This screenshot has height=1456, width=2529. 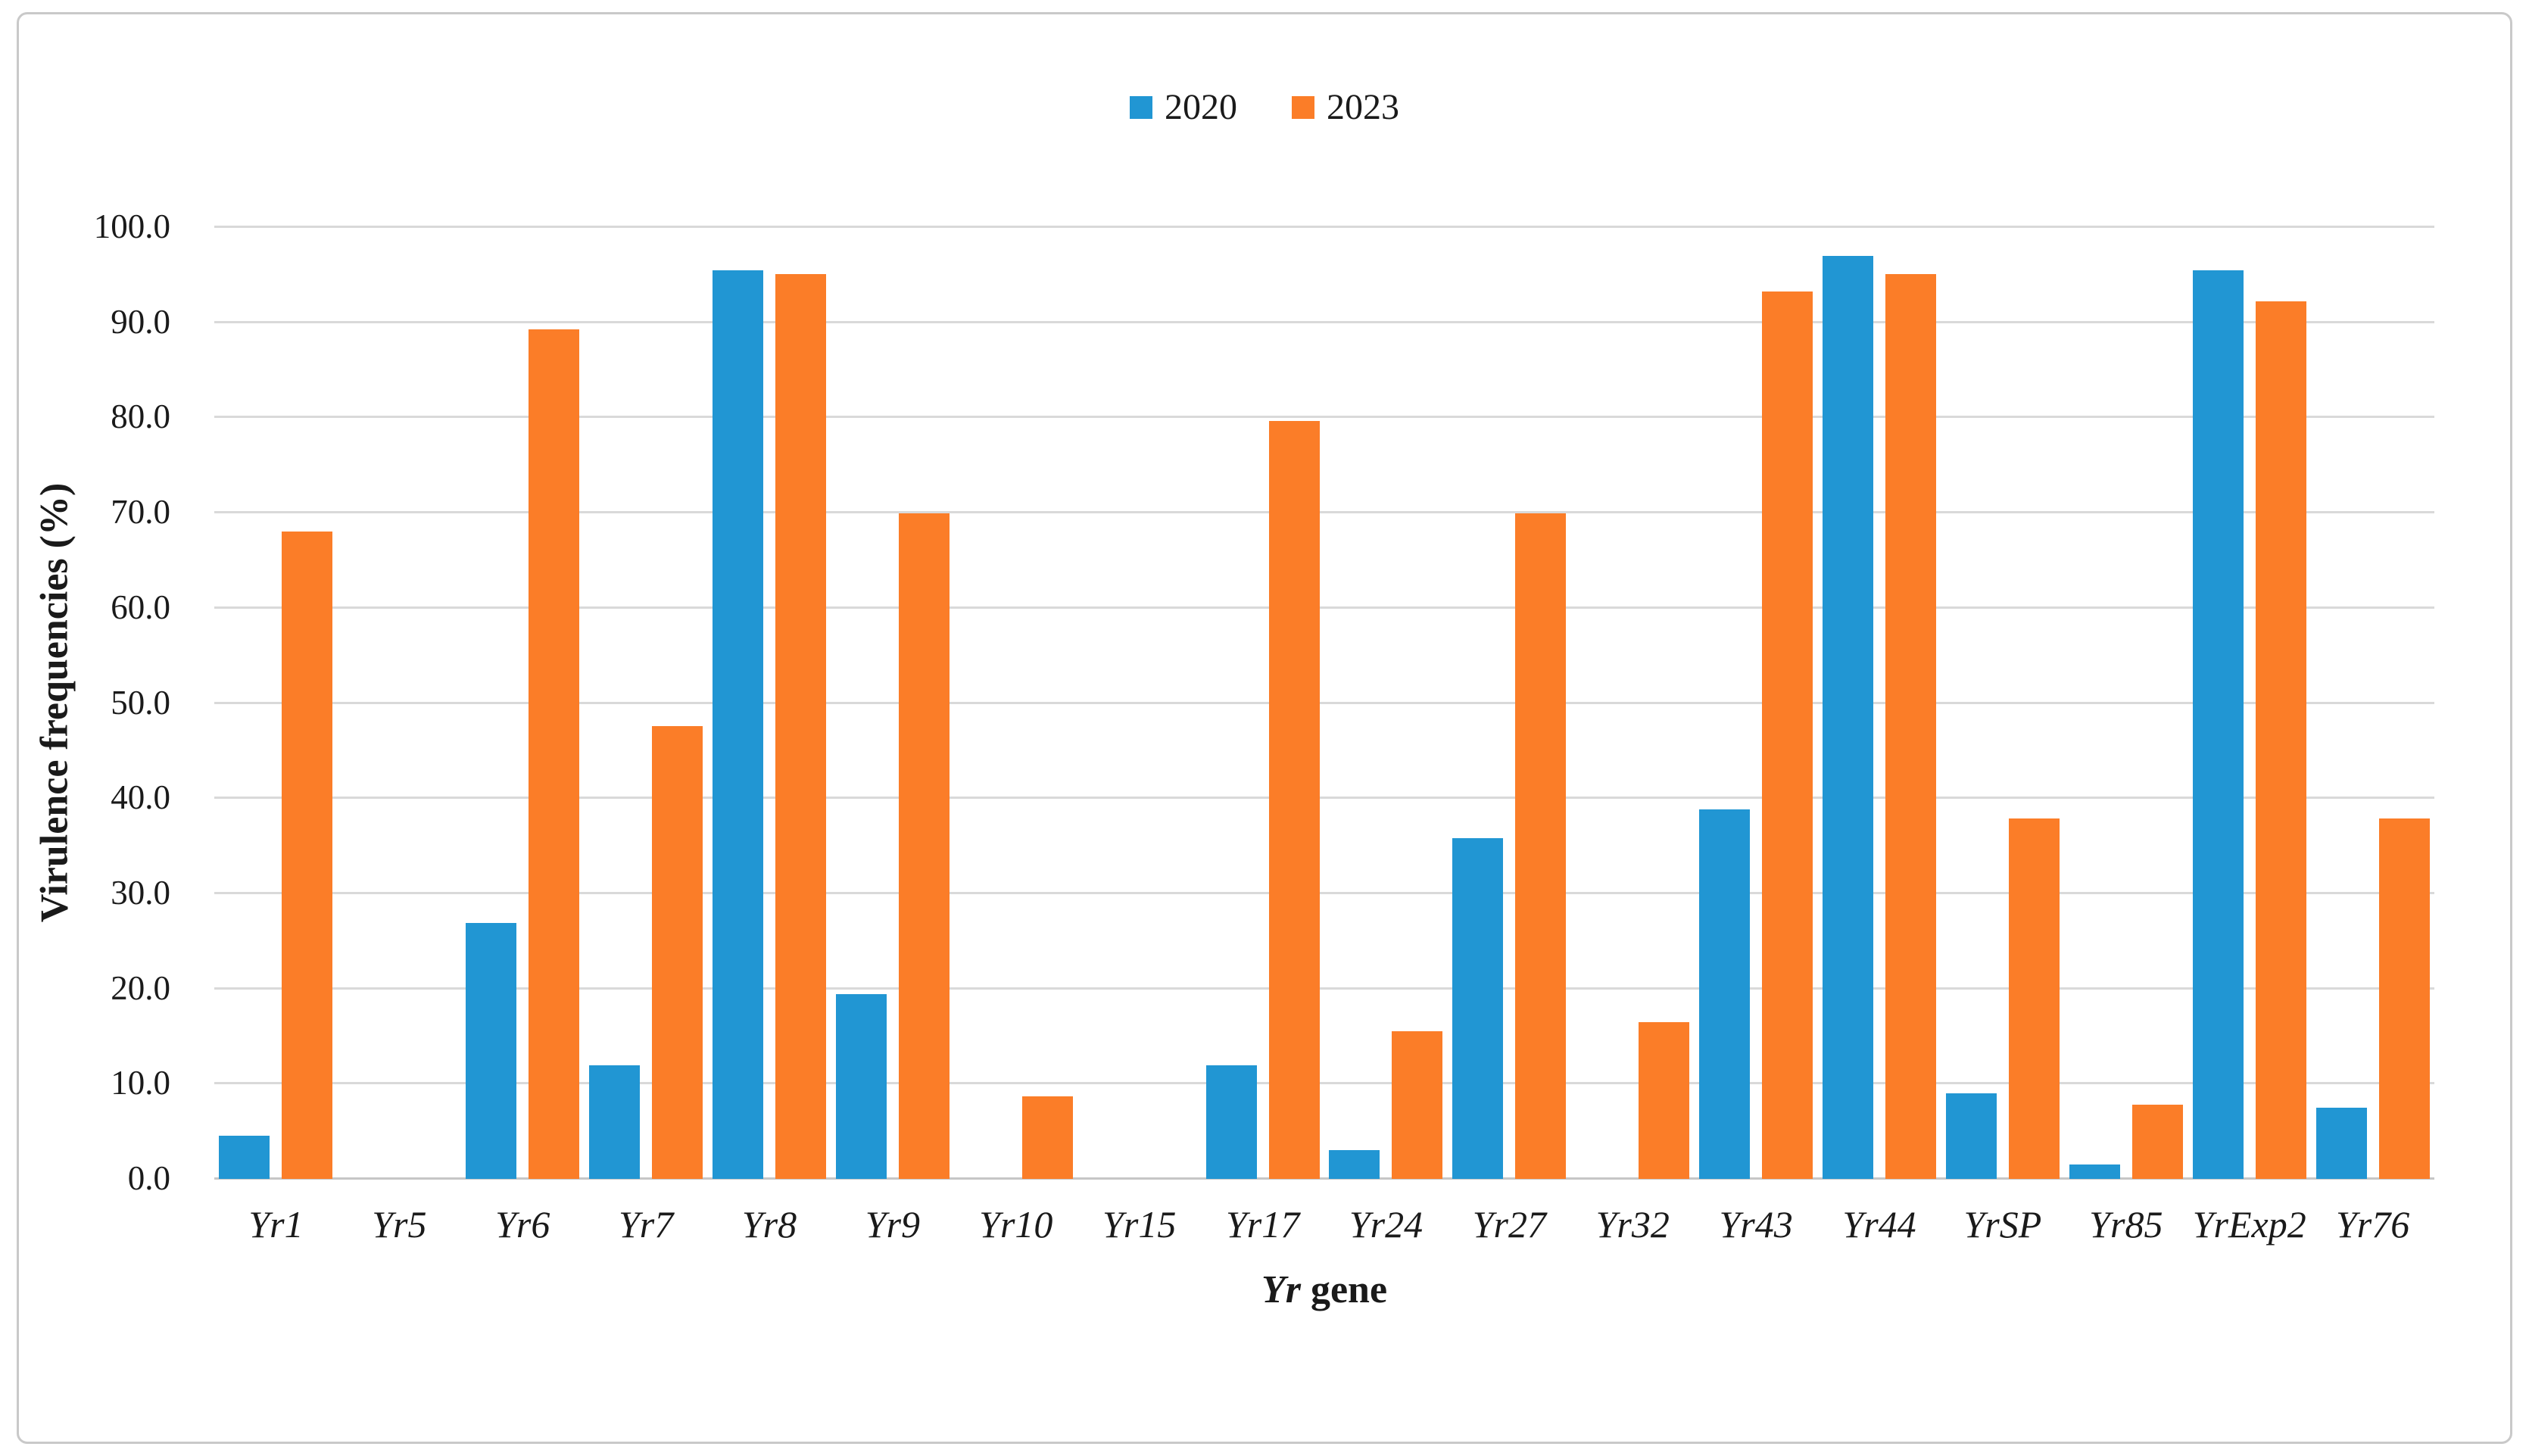 I want to click on bar-Yr9-2023, so click(x=924, y=846).